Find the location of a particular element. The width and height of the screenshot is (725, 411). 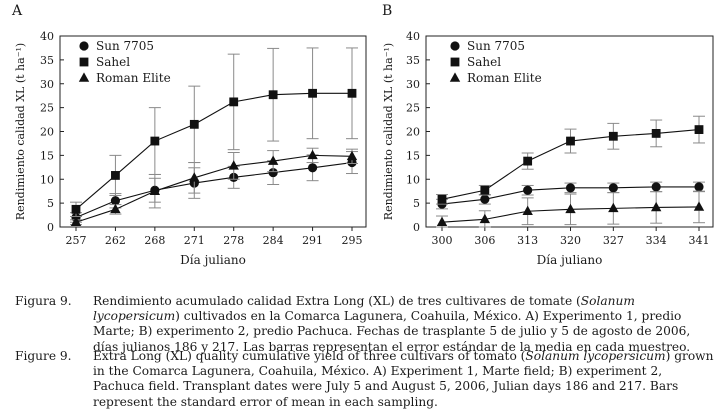

panel-b-series-roman-elite is located at coordinates (570, 209).